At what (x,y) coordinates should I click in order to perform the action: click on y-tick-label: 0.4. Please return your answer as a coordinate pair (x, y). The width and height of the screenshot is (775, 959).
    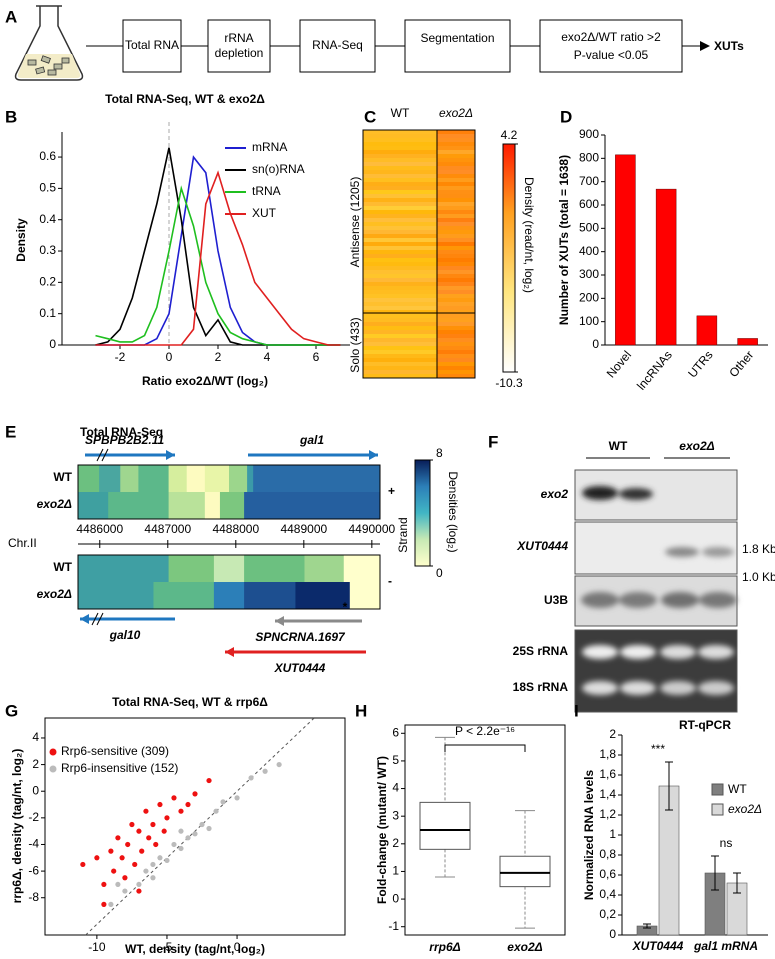
    Looking at the image, I should click on (47, 219).